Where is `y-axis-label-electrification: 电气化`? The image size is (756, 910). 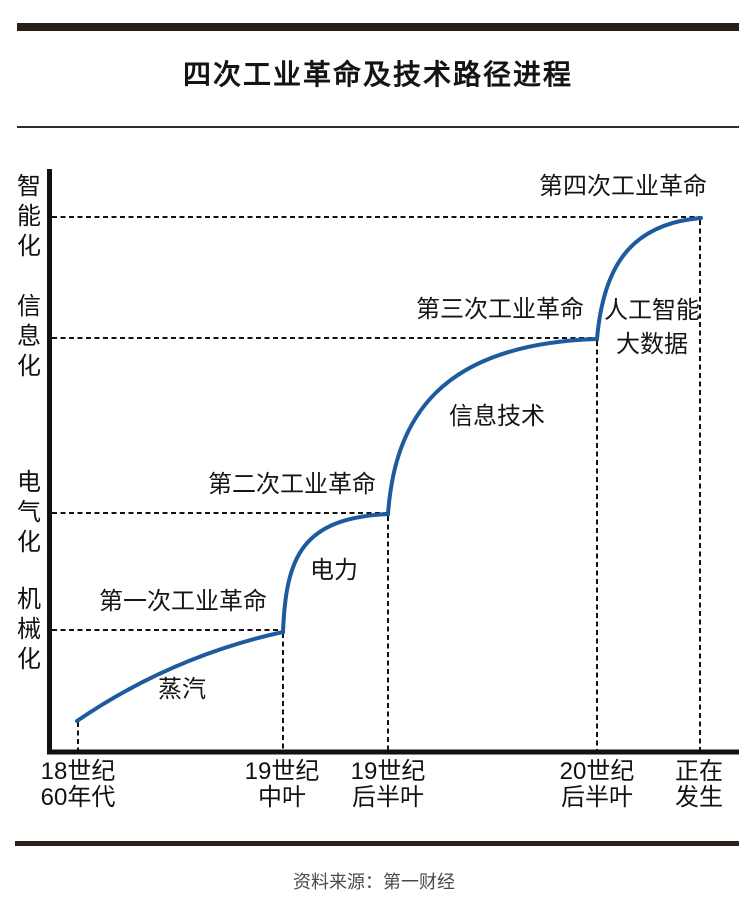
y-axis-label-electrification: 电气化 is located at coordinates (29, 512).